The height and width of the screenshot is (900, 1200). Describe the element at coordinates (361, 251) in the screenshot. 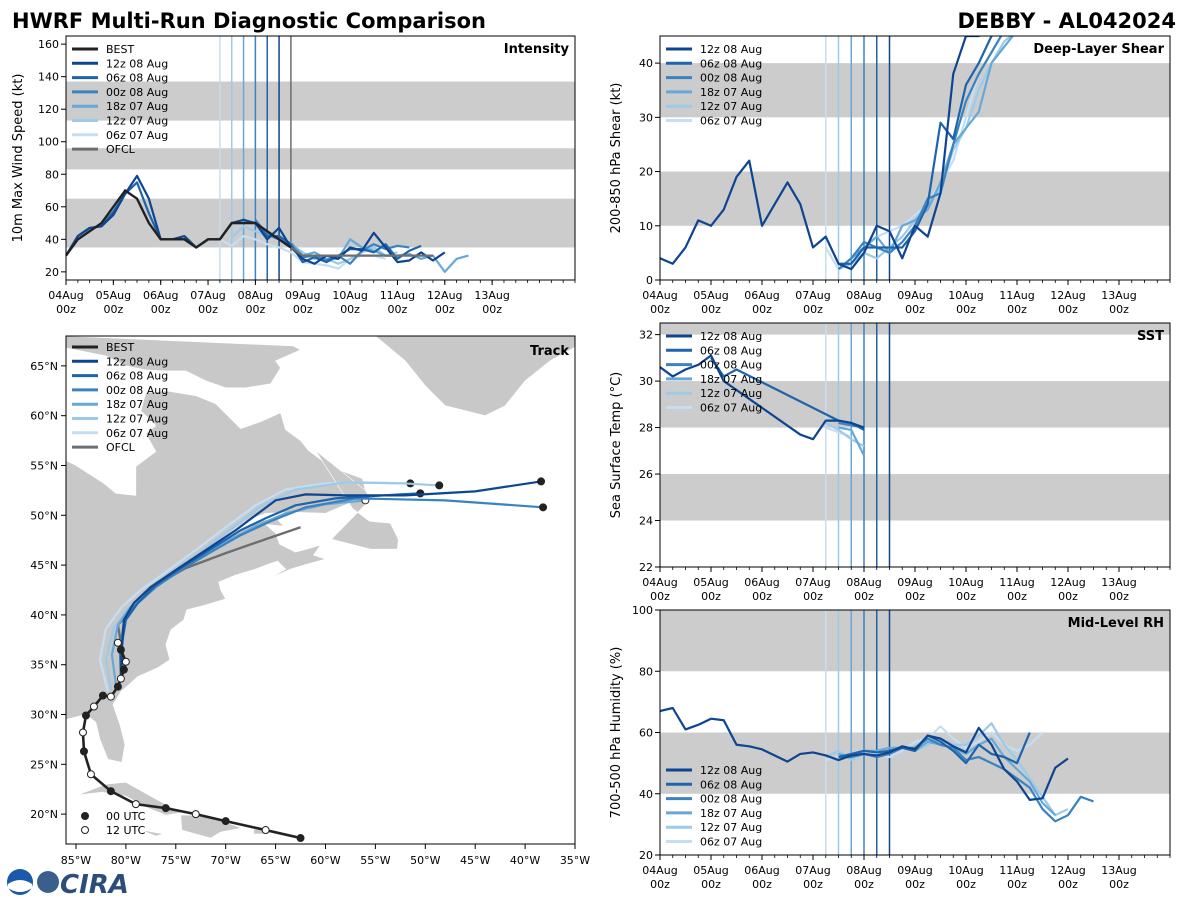

I see `ofcl-line` at that location.